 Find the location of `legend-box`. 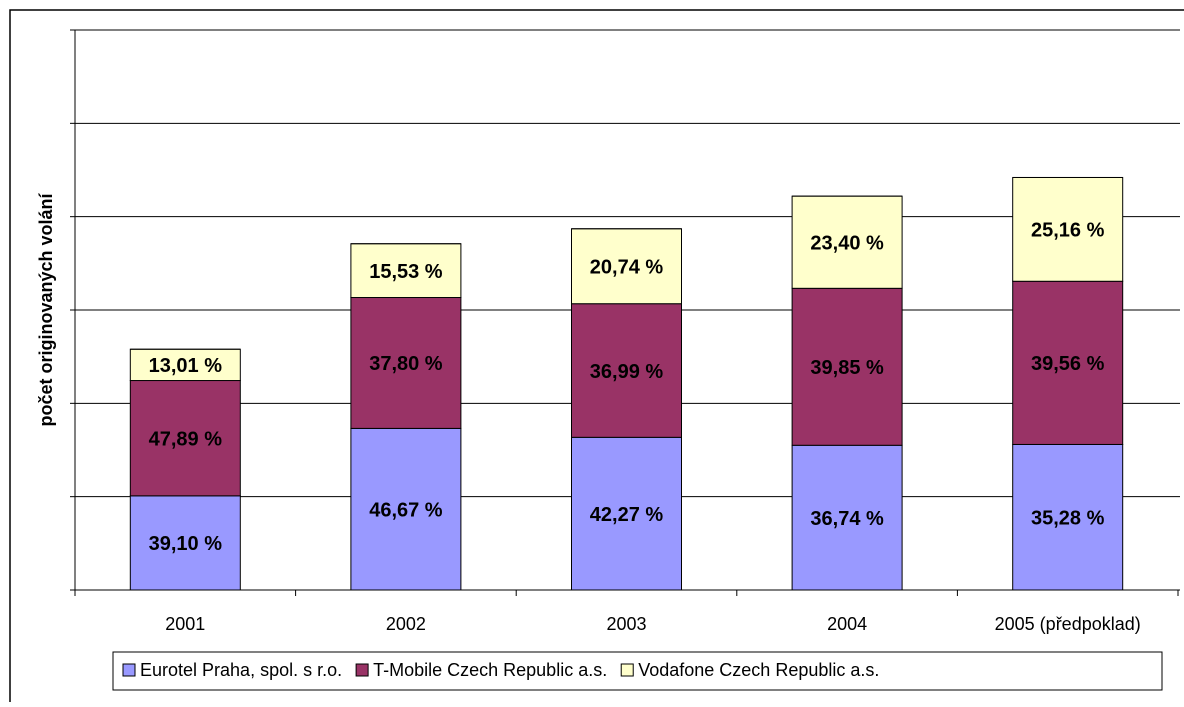

legend-box is located at coordinates (637, 671).